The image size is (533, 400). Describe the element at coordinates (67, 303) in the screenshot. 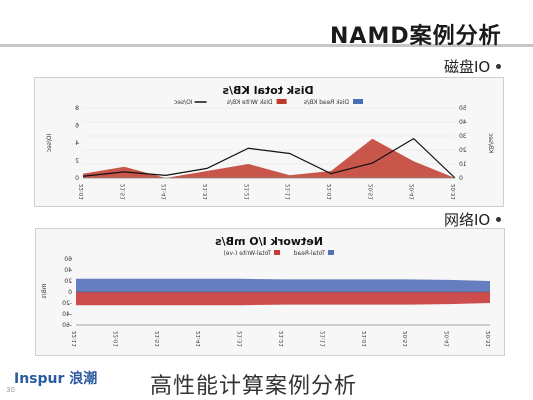

I see `y-tick: -20` at that location.